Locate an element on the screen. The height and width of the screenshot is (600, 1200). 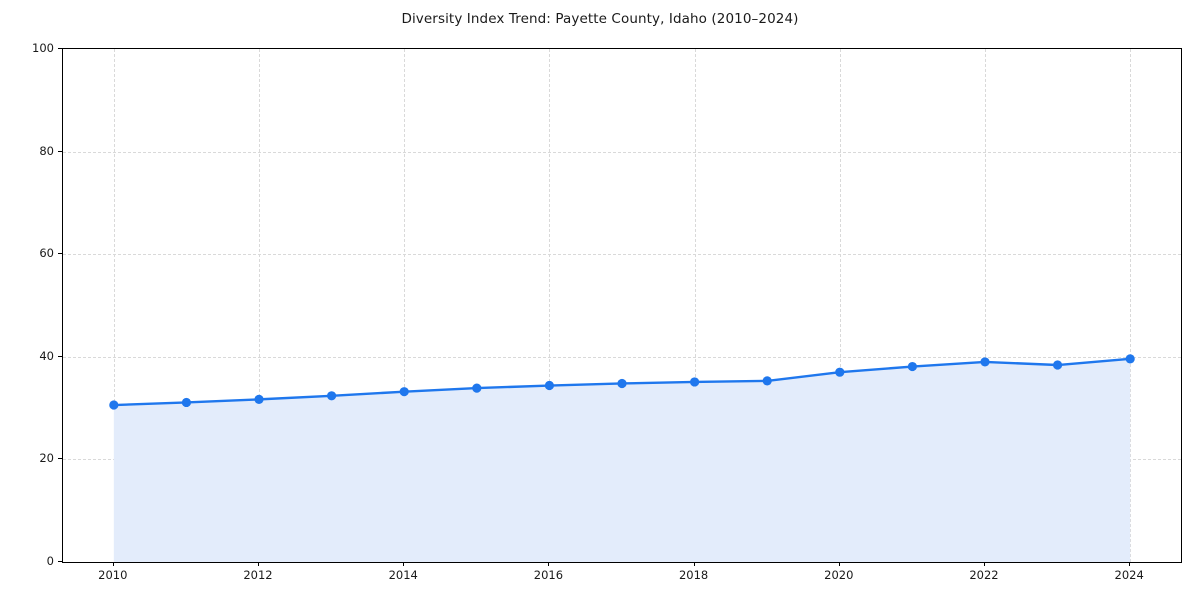
y-axis-tick-label: 60 is located at coordinates (46, 253).